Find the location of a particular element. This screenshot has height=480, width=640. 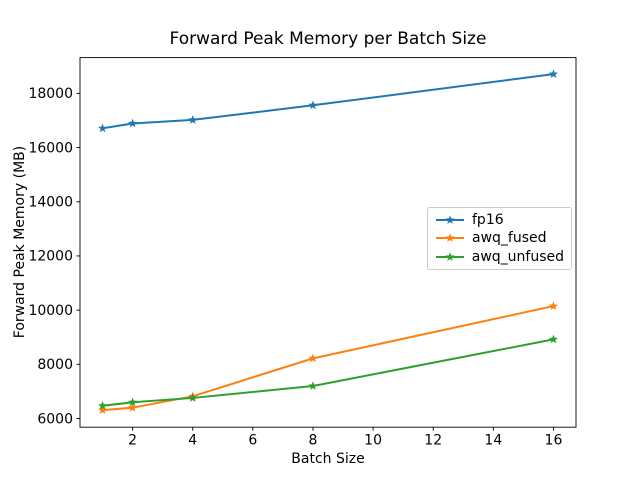

x-tick-label: 8 is located at coordinates (313, 441).